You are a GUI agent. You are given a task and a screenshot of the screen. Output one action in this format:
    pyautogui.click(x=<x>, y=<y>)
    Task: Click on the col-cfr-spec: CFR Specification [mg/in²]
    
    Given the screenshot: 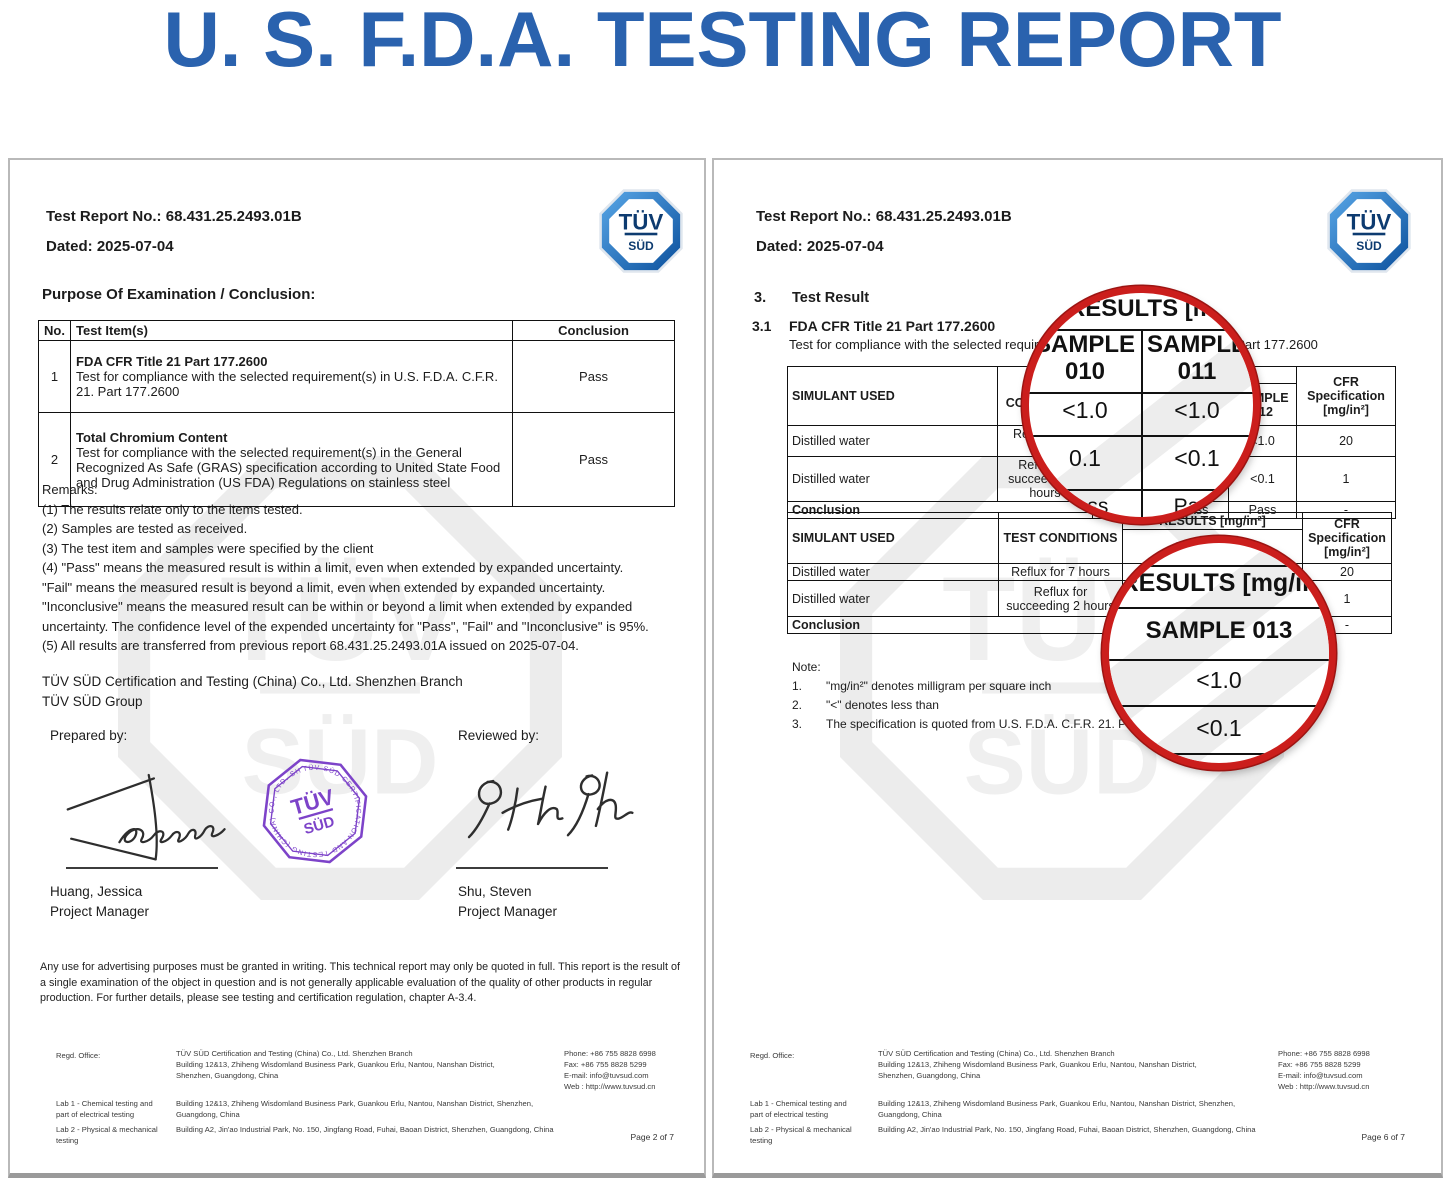 What is the action you would take?
    pyautogui.click(x=1346, y=396)
    